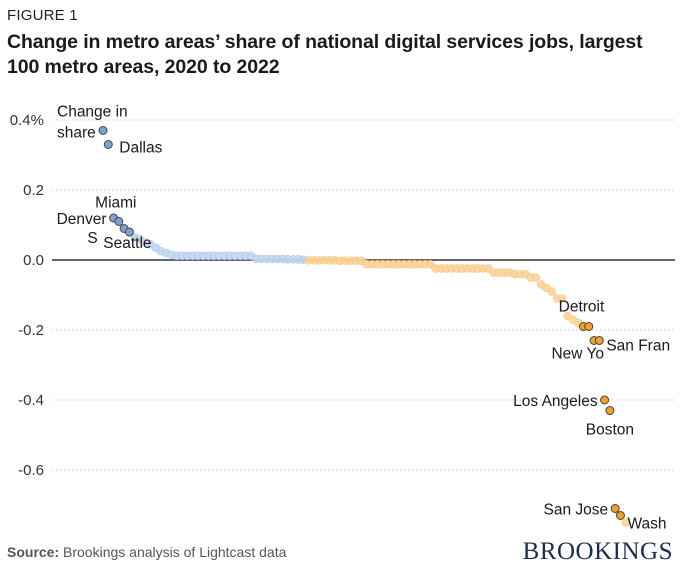 This screenshot has height=570, width=680. I want to click on y-tick-label: -0.4, so click(31, 400).